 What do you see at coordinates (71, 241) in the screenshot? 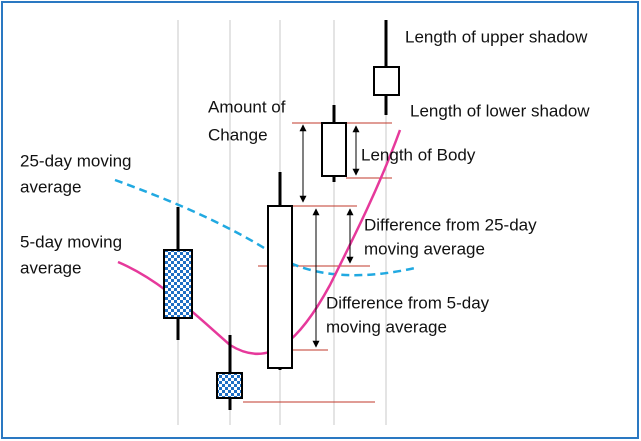
I see `label: 5-day moving` at bounding box center [71, 241].